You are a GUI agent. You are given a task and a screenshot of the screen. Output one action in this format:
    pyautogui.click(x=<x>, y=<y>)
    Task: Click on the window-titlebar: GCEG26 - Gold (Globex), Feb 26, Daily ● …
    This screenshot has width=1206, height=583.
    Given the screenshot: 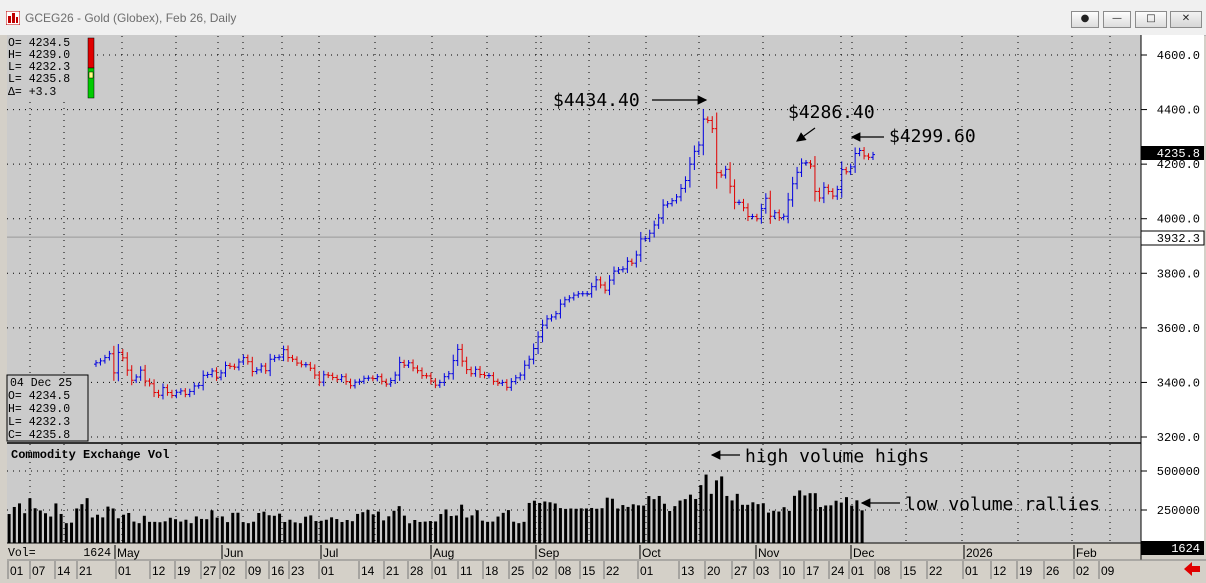 What is the action you would take?
    pyautogui.click(x=603, y=18)
    